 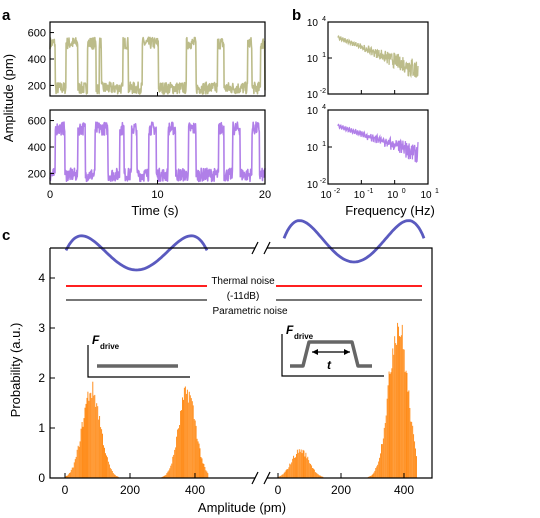 What do you see at coordinates (315, 352) in the screenshot?
I see `panel-c-arrowhead-left` at bounding box center [315, 352].